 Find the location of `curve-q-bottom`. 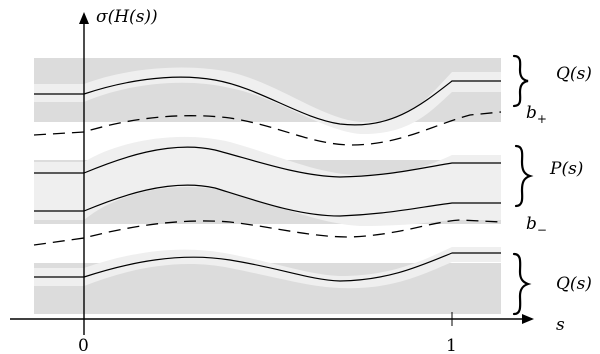

curve-q-bottom is located at coordinates (267, 267).